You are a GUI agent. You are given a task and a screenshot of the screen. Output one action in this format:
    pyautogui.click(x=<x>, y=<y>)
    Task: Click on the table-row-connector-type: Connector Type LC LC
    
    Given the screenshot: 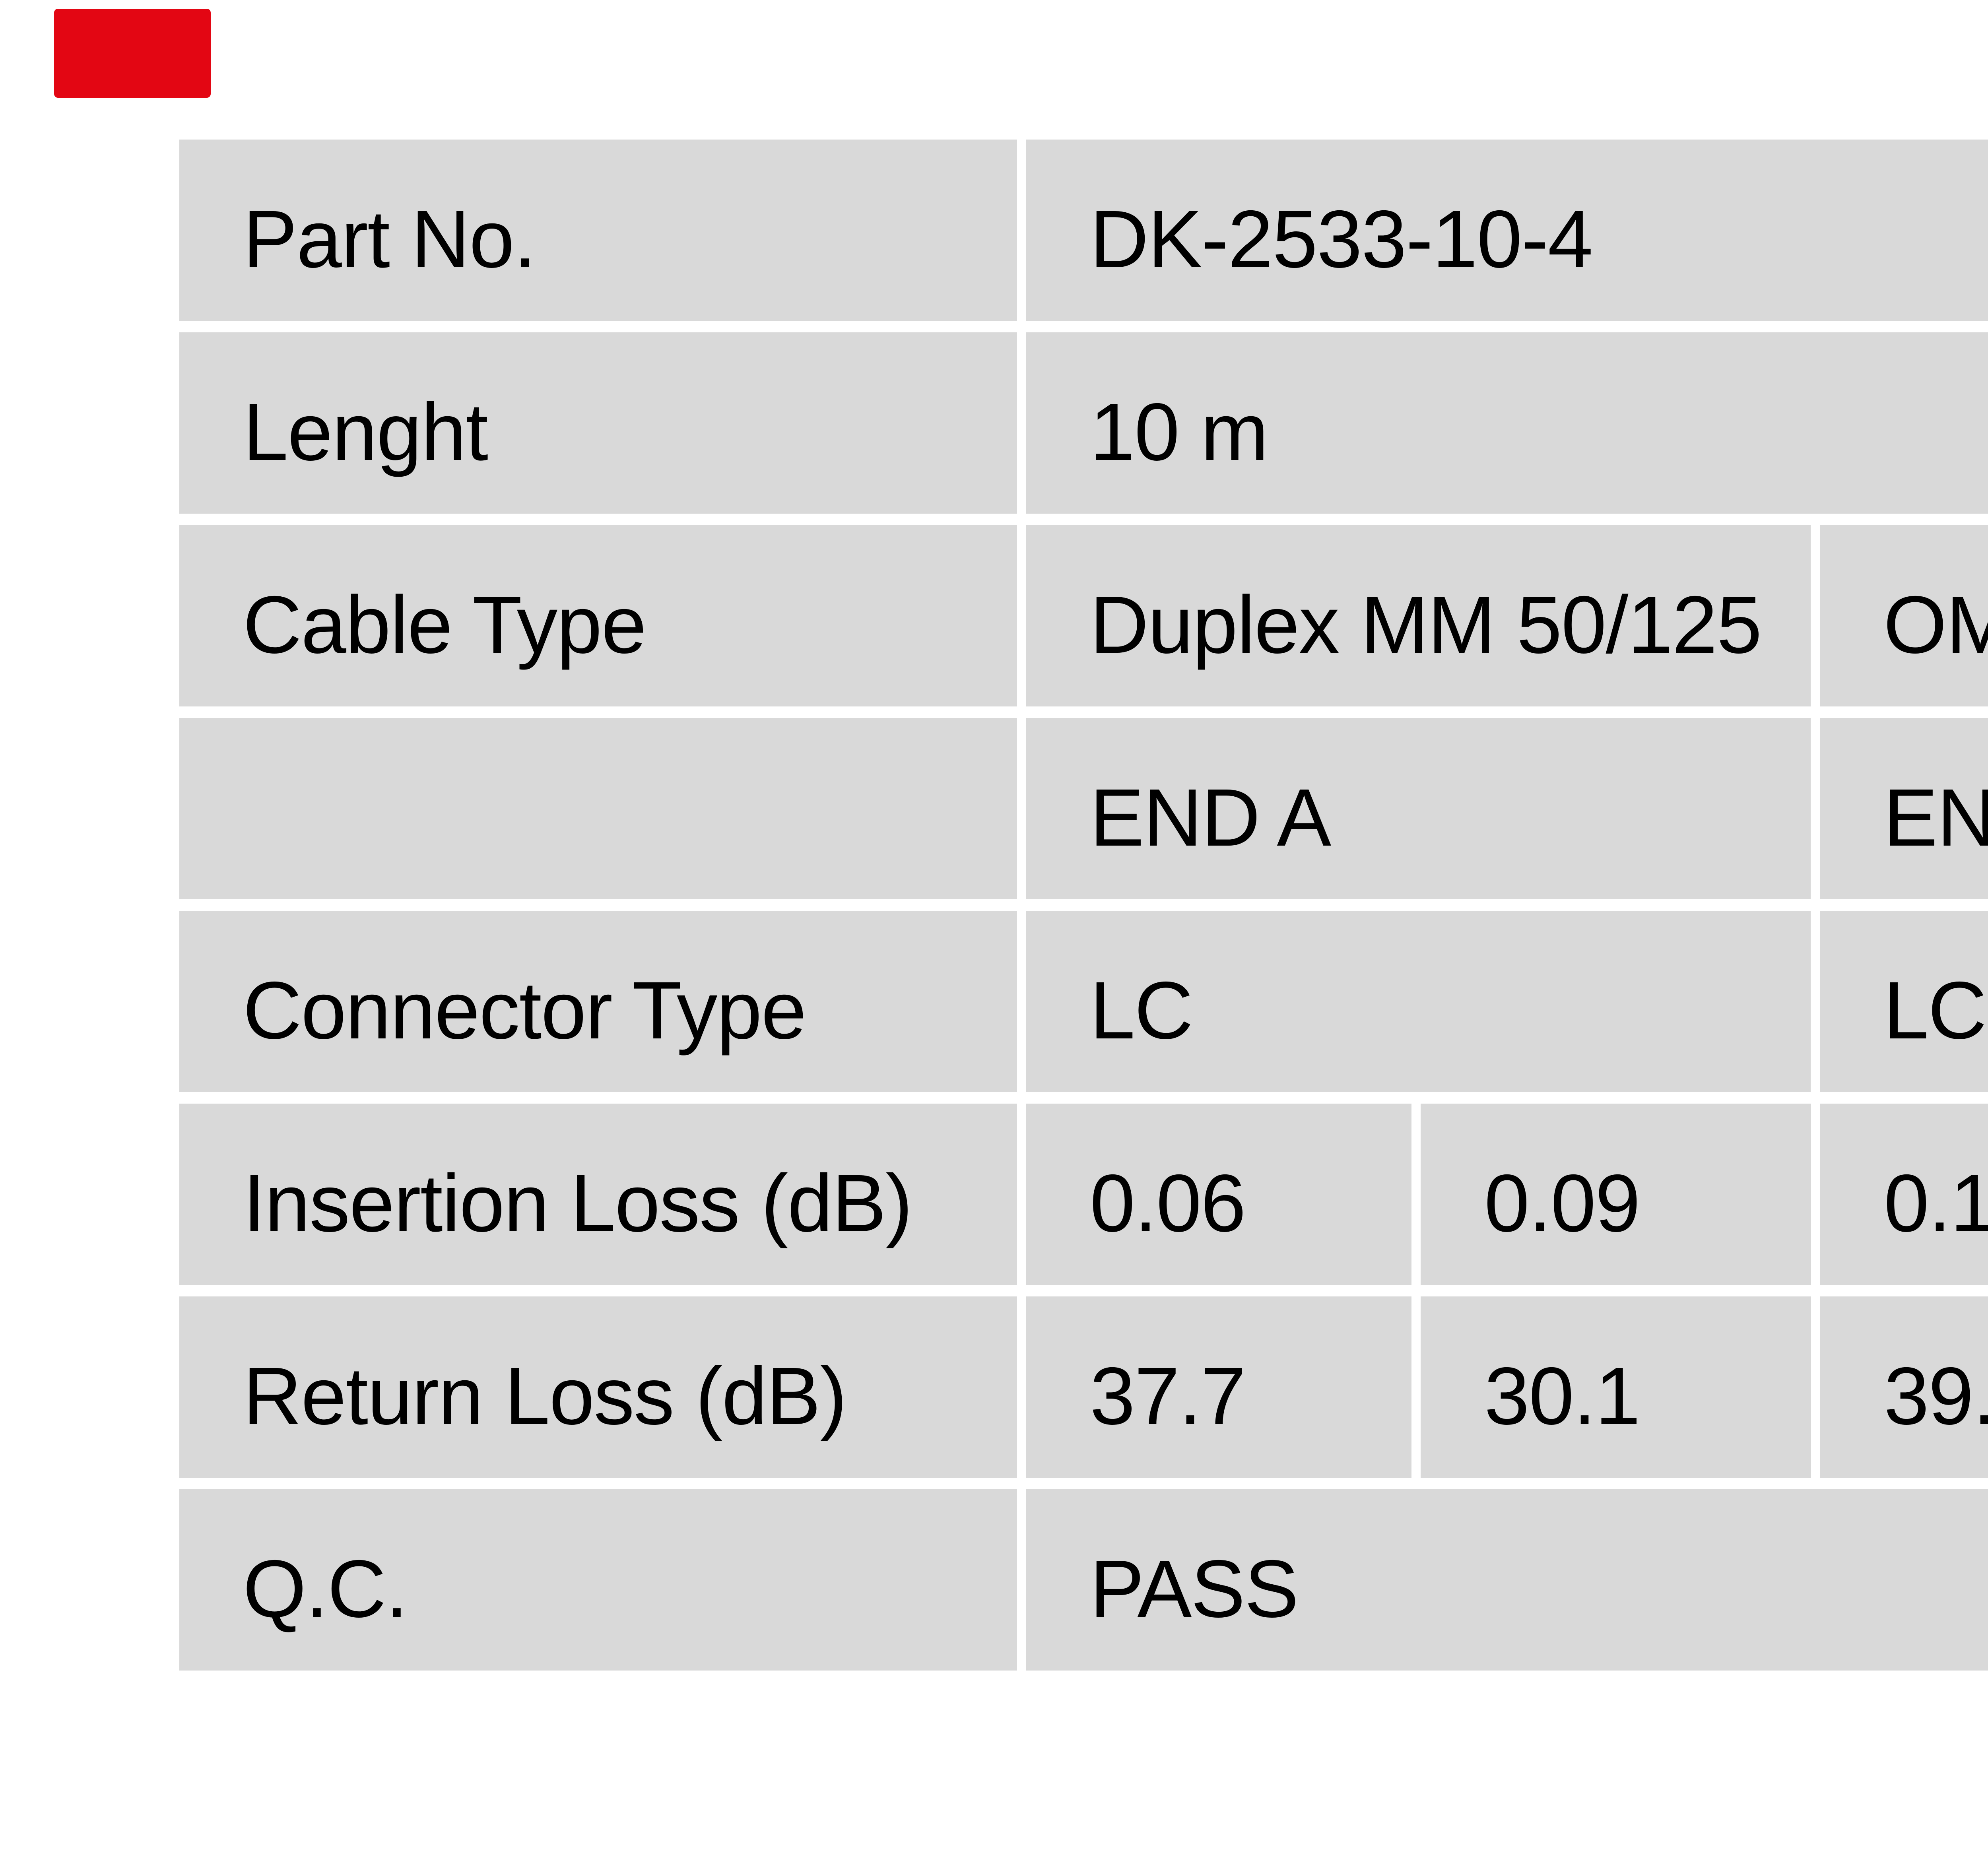 What is the action you would take?
    pyautogui.click(x=1083, y=1001)
    